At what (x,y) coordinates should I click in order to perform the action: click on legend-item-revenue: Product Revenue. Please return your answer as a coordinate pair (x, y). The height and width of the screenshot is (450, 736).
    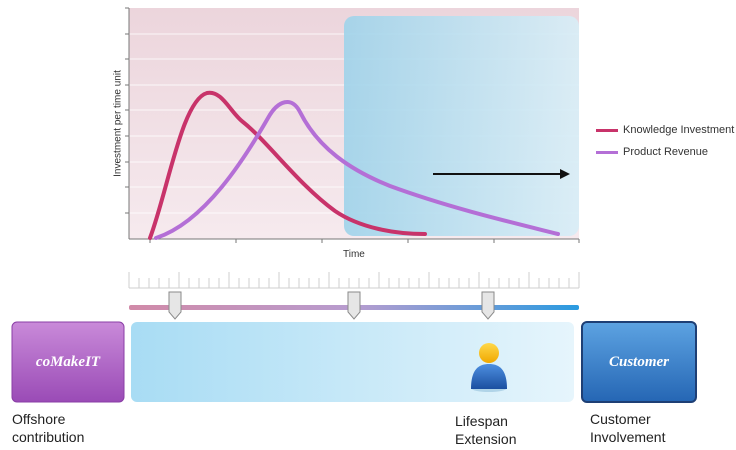
    Looking at the image, I should click on (665, 152).